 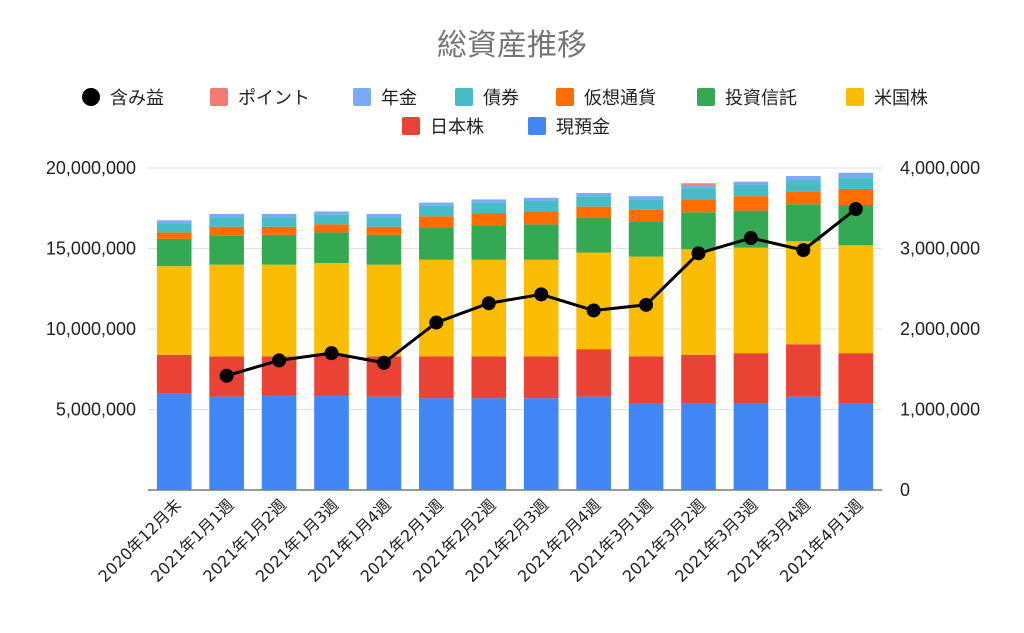 I want to click on legend-label: 現預金, so click(x=583, y=127).